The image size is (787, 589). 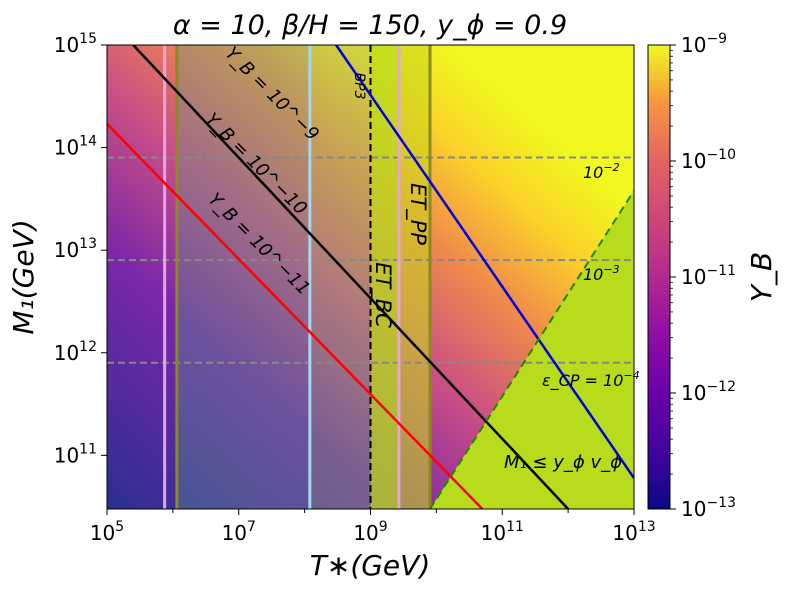 What do you see at coordinates (647, 527) in the screenshot?
I see `x-tick-label-4-exp: 13` at bounding box center [647, 527].